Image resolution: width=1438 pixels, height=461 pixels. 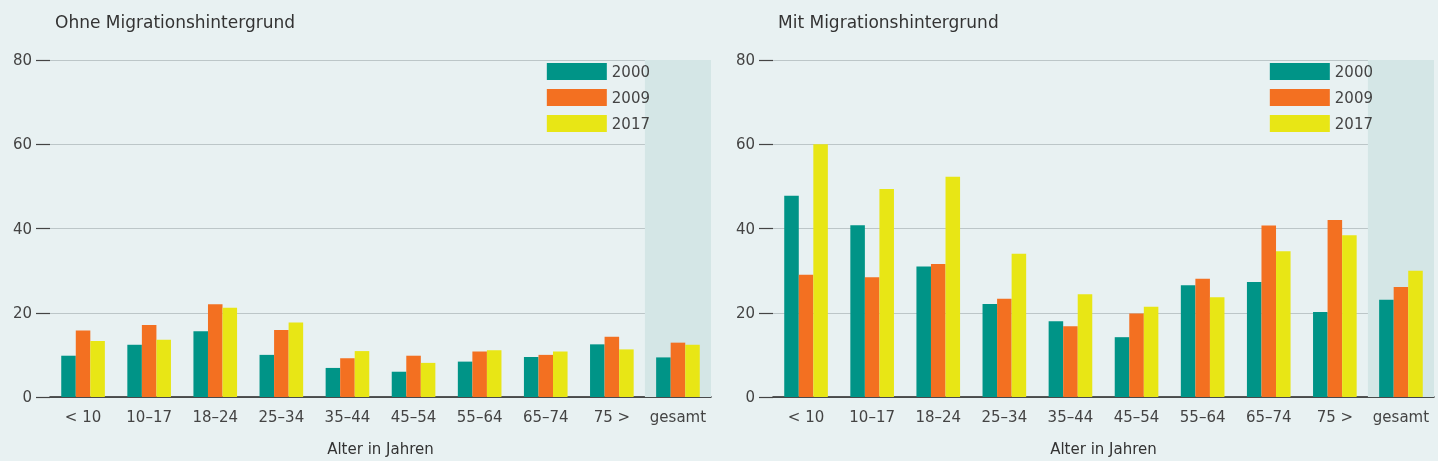 I want to click on chart-title: Mit Migrationshintergrund, so click(x=888, y=21).